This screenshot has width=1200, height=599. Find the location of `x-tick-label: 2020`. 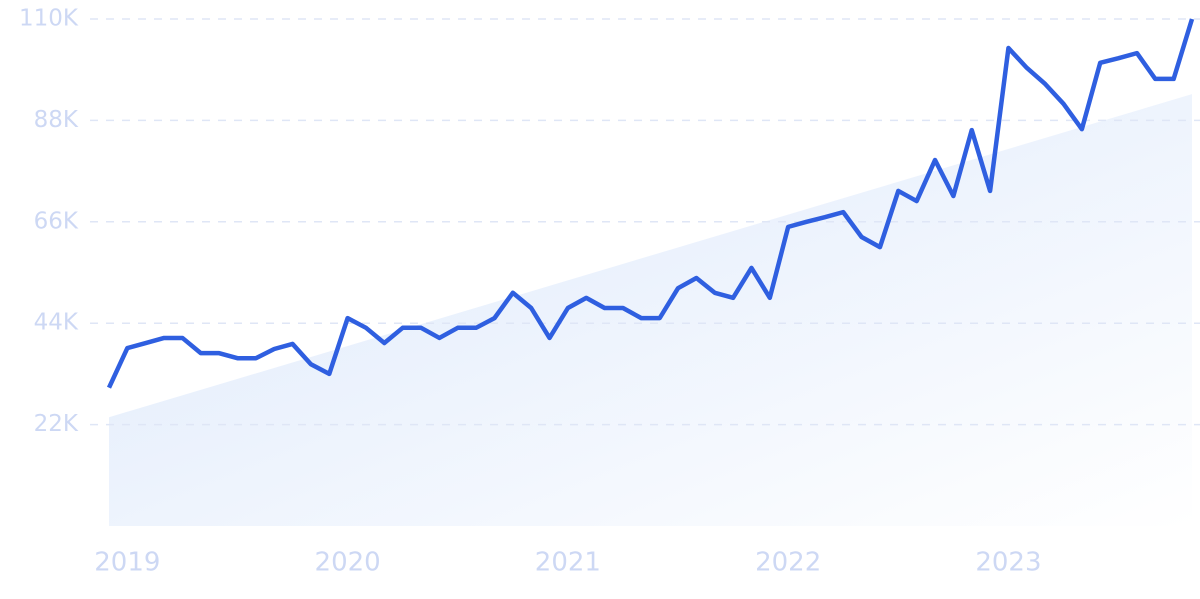

x-tick-label: 2020 is located at coordinates (348, 563).